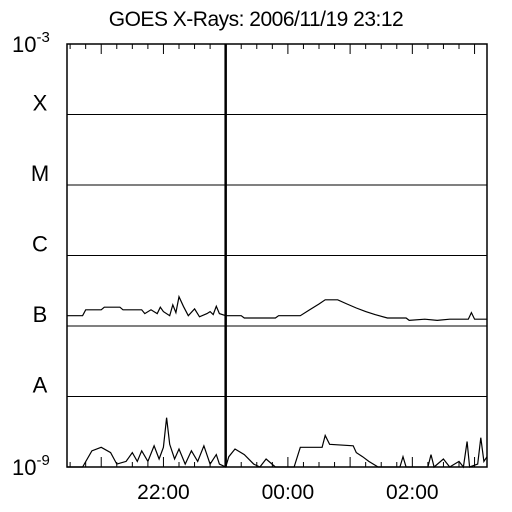 This screenshot has height=512, width=512. I want to click on class-label-x: X, so click(40, 103).